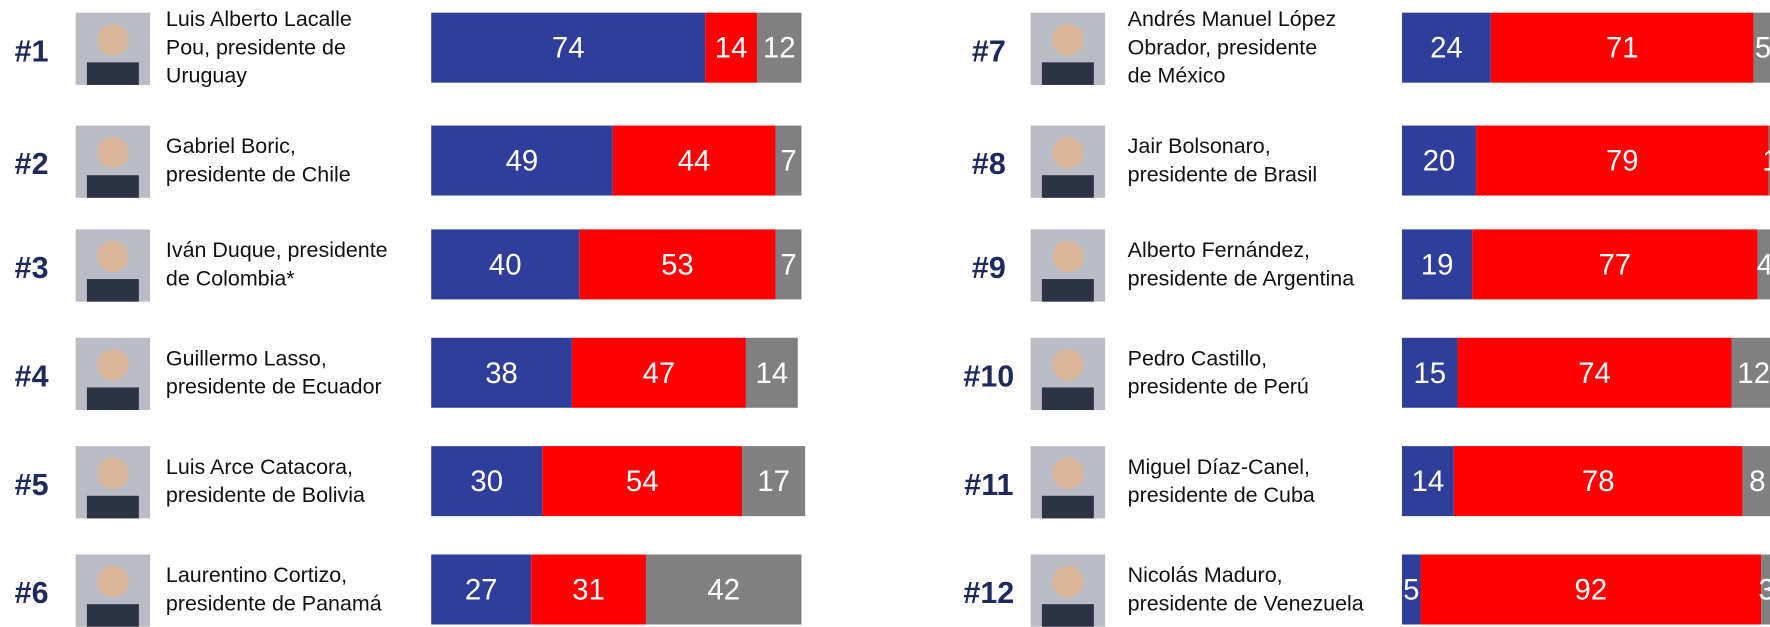  What do you see at coordinates (501, 373) in the screenshot?
I see `value-label: 38` at bounding box center [501, 373].